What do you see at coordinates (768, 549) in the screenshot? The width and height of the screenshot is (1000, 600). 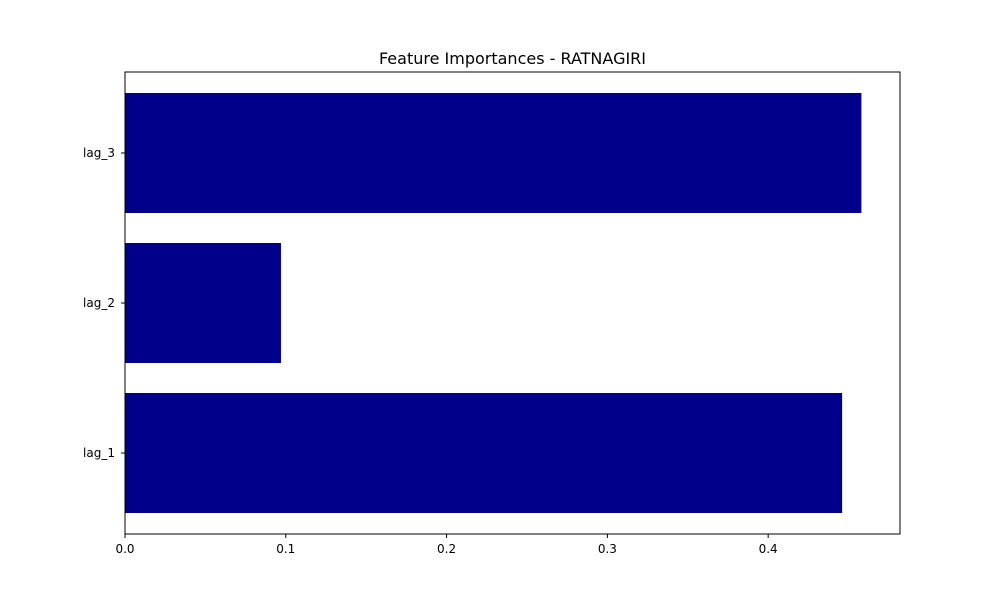 I see `x-tick-label: 0.4` at bounding box center [768, 549].